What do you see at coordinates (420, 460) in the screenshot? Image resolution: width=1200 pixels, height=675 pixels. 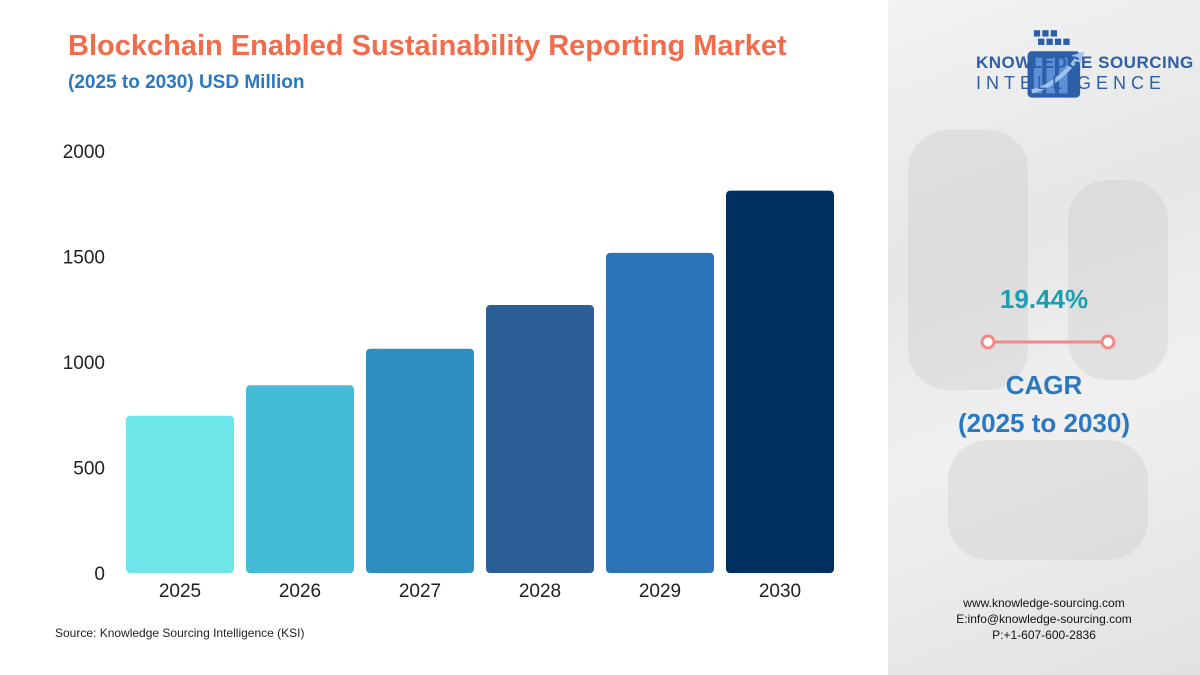 I see `bar-2027` at bounding box center [420, 460].